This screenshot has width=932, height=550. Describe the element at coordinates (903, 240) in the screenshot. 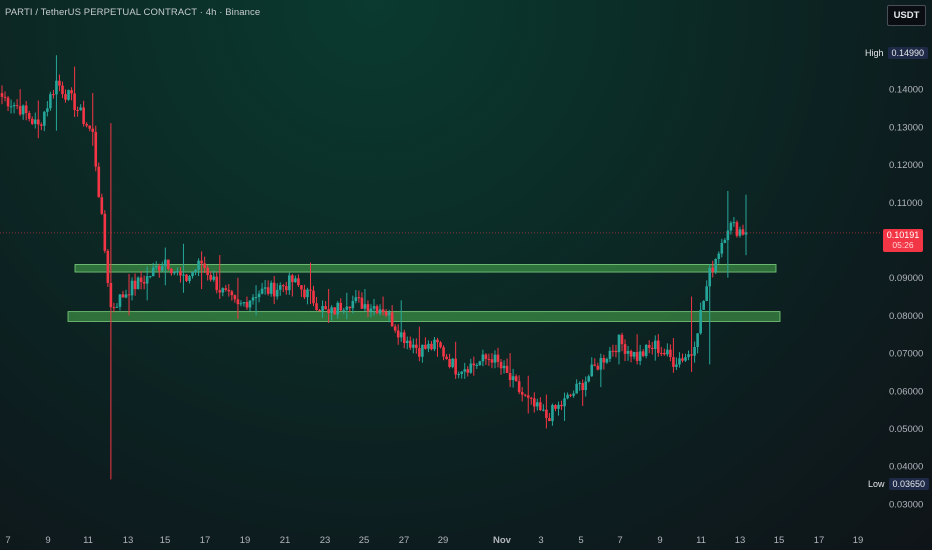

I see `last-price-tag: 0.10191 05:26` at that location.